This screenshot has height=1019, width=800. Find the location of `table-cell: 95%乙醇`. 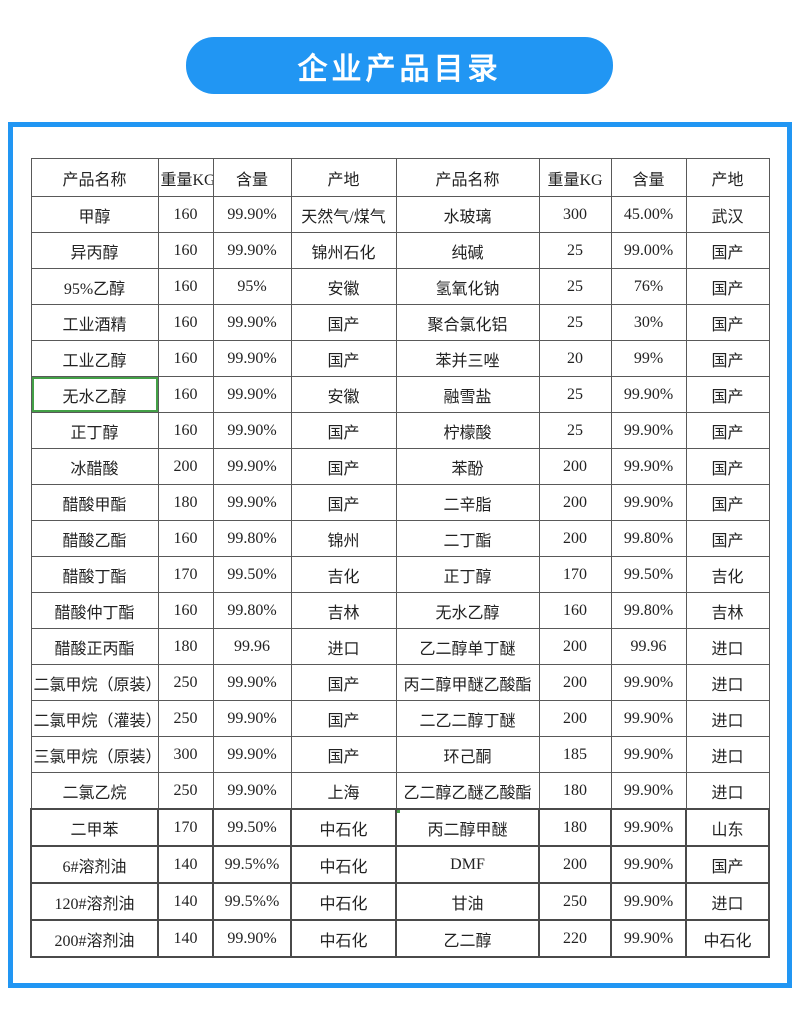

table-cell: 95%乙醇 is located at coordinates (94, 286).